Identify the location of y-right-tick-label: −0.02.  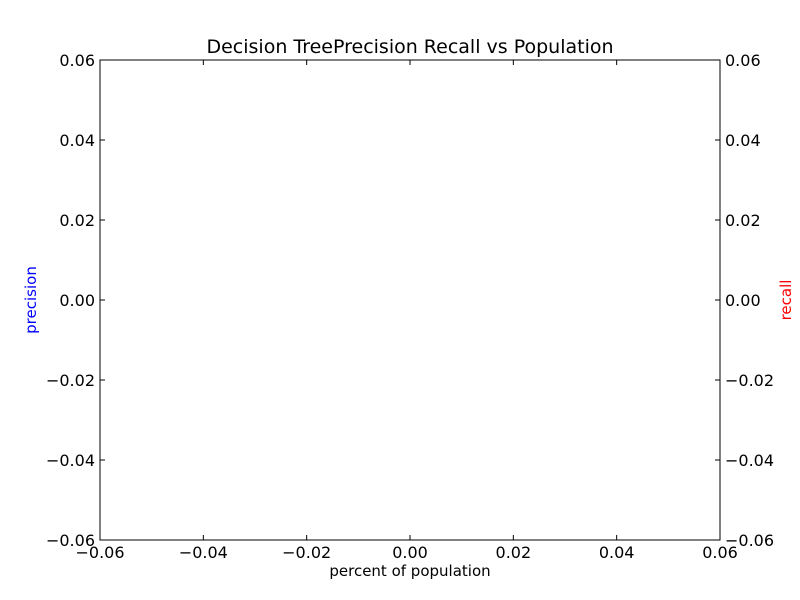
(749, 380).